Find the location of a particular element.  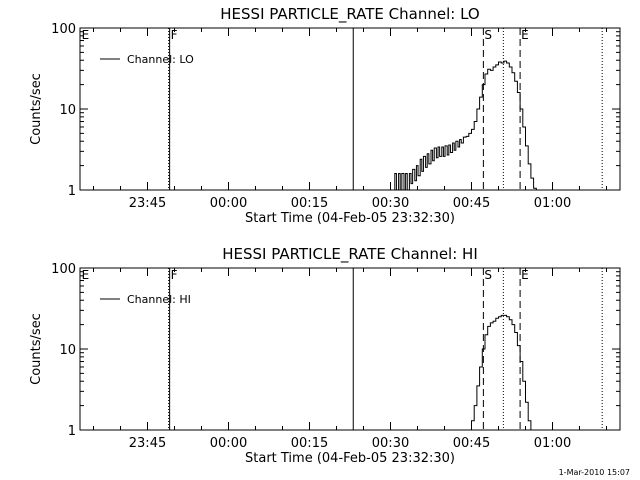

timestamp-footer: 1-Mar-2010 15:07 is located at coordinates (594, 472).